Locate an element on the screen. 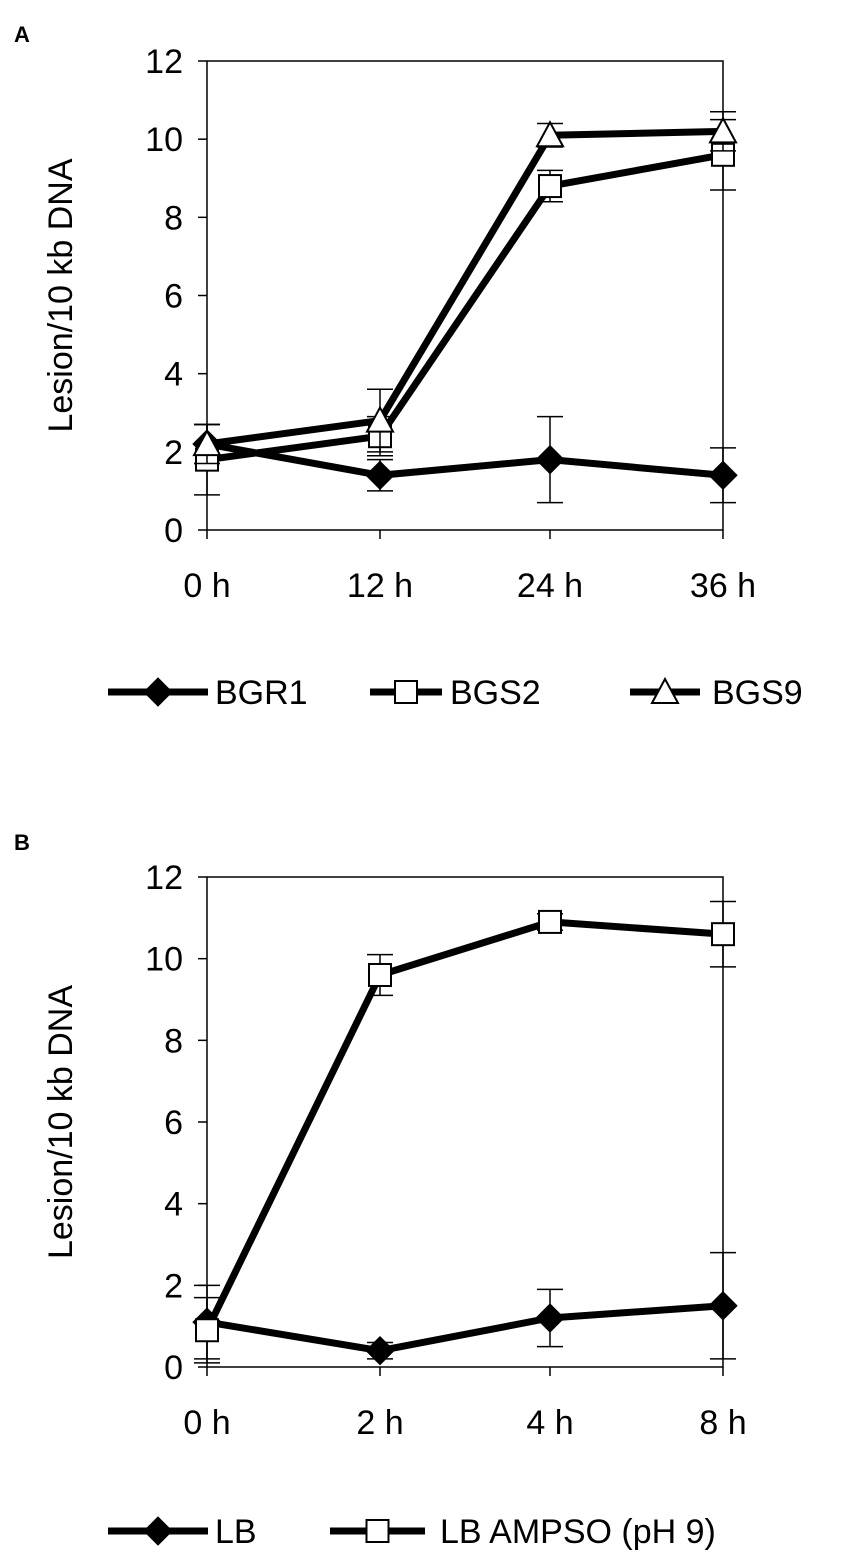 Image resolution: width=862 pixels, height=1562 pixels. x-tick-label: 2 h is located at coordinates (379, 1423).